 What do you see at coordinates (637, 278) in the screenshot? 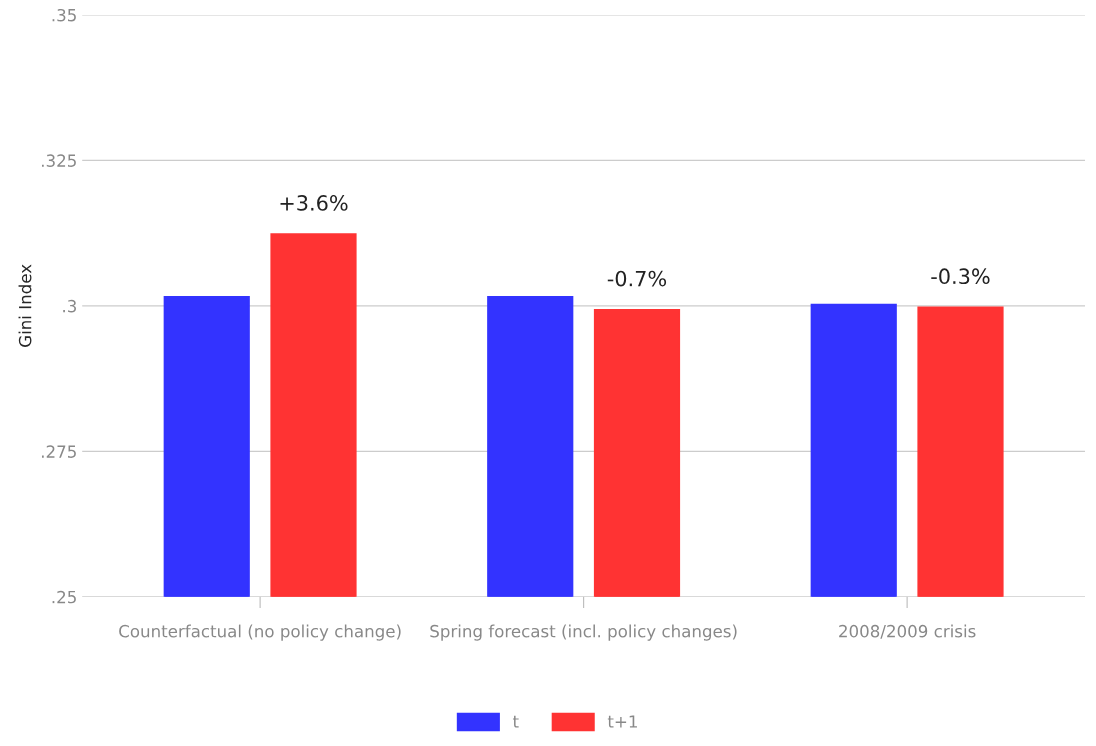
I see `annotation: -0.7%` at bounding box center [637, 278].